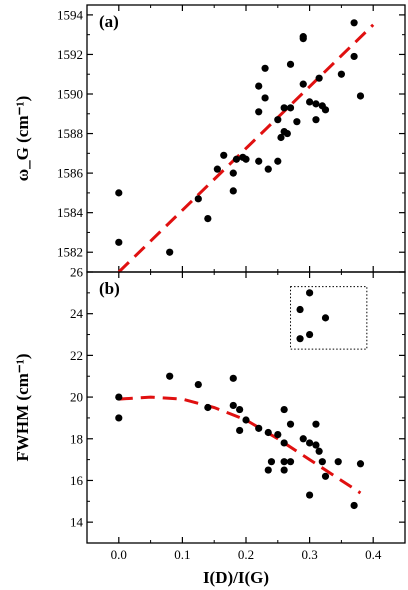 This screenshot has width=408, height=590. What do you see at coordinates (240, 445) in the screenshot?
I see `fit-line` at bounding box center [240, 445].